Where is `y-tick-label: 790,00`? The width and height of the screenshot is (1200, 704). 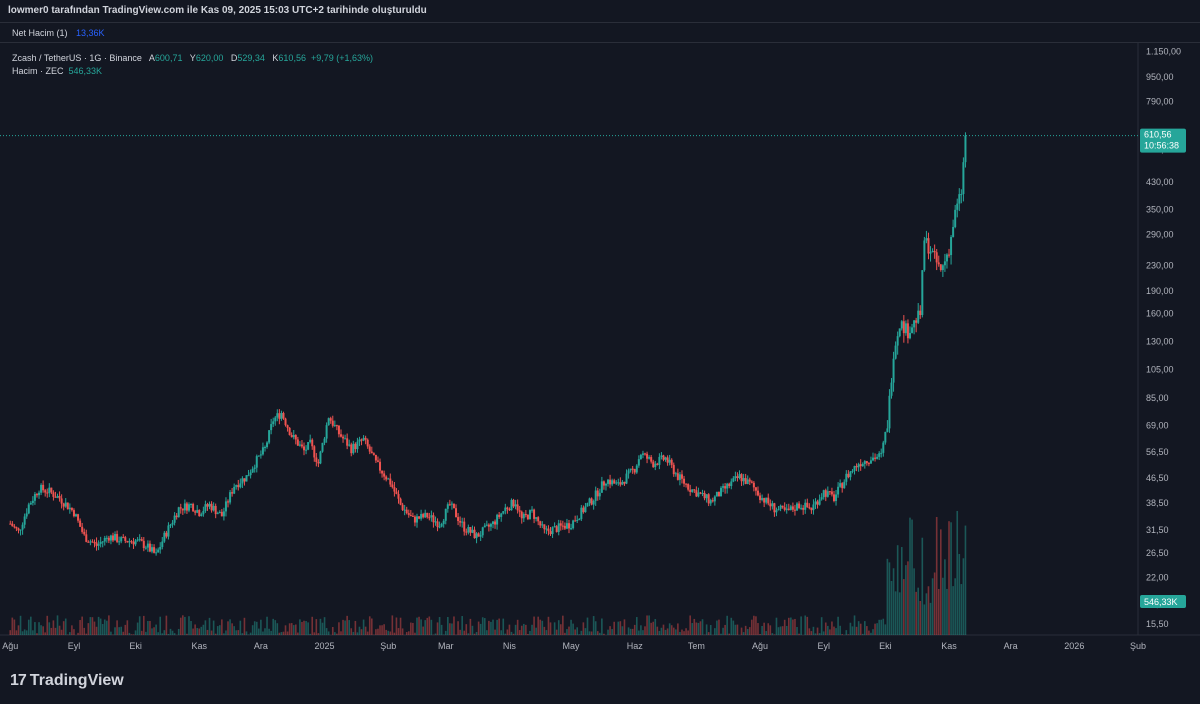
y-tick-label: 790,00 is located at coordinates (1160, 101).